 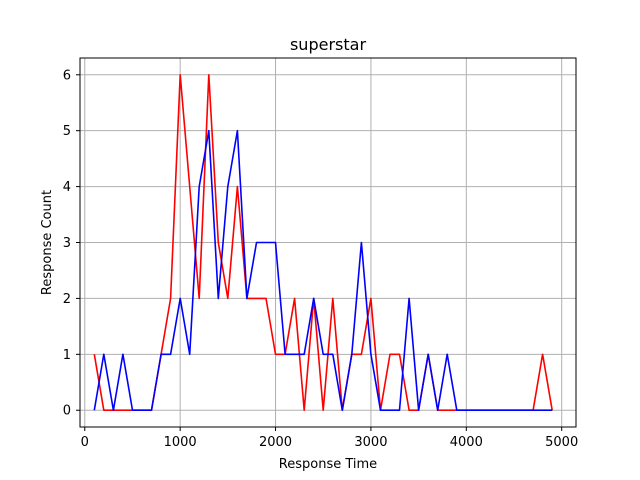 What do you see at coordinates (561, 442) in the screenshot?
I see `x-tick-label: 5000` at bounding box center [561, 442].